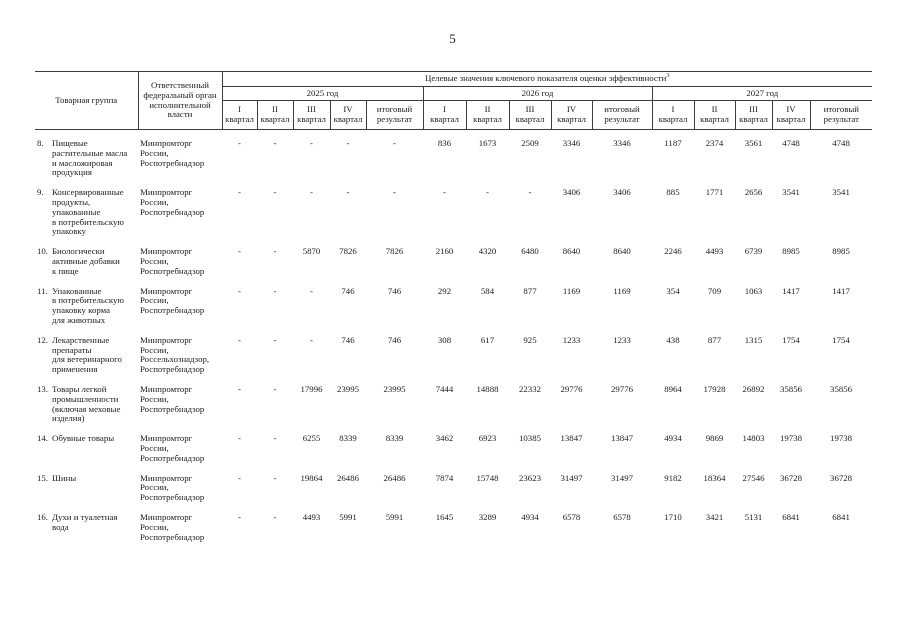 The height and width of the screenshot is (640, 905). I want to click on product-group-cell: 16. Духи и туалетная вода, so click(86, 531).